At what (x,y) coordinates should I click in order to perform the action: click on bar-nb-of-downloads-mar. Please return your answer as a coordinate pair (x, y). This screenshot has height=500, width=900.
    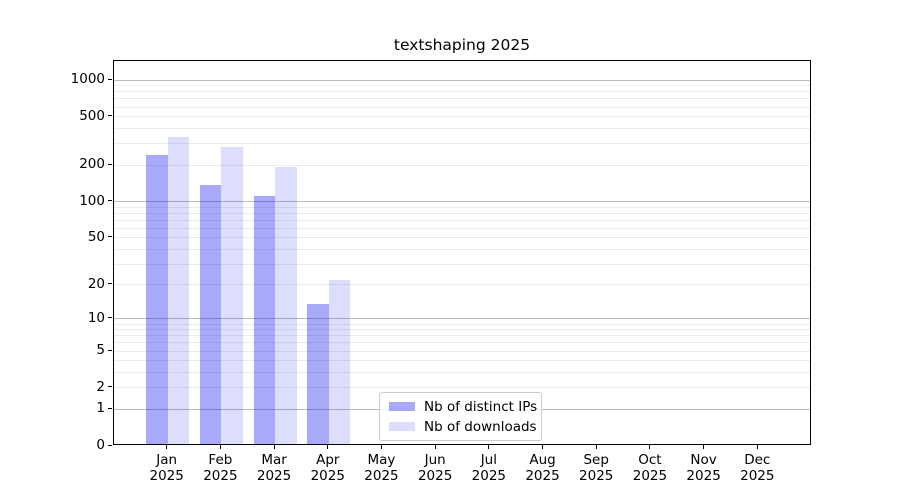
    Looking at the image, I should click on (286, 305).